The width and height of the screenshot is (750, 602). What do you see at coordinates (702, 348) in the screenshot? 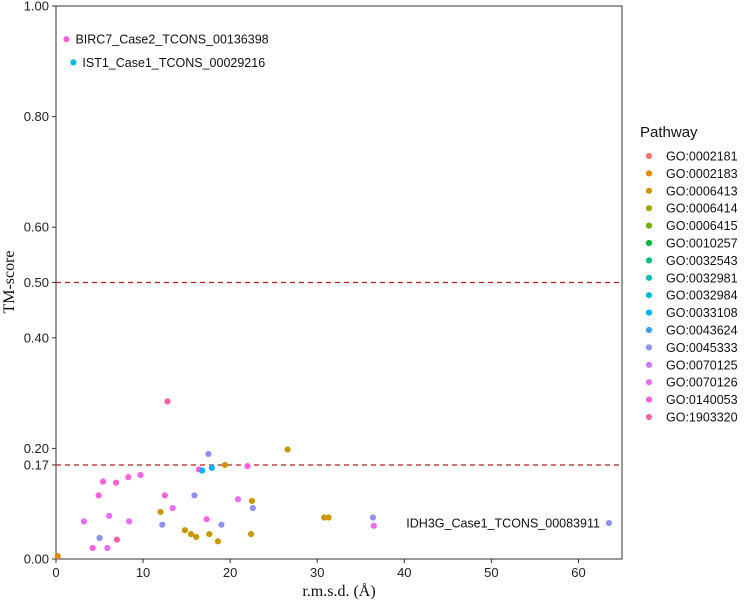
I see `legend-label: GO:0045333` at bounding box center [702, 348].